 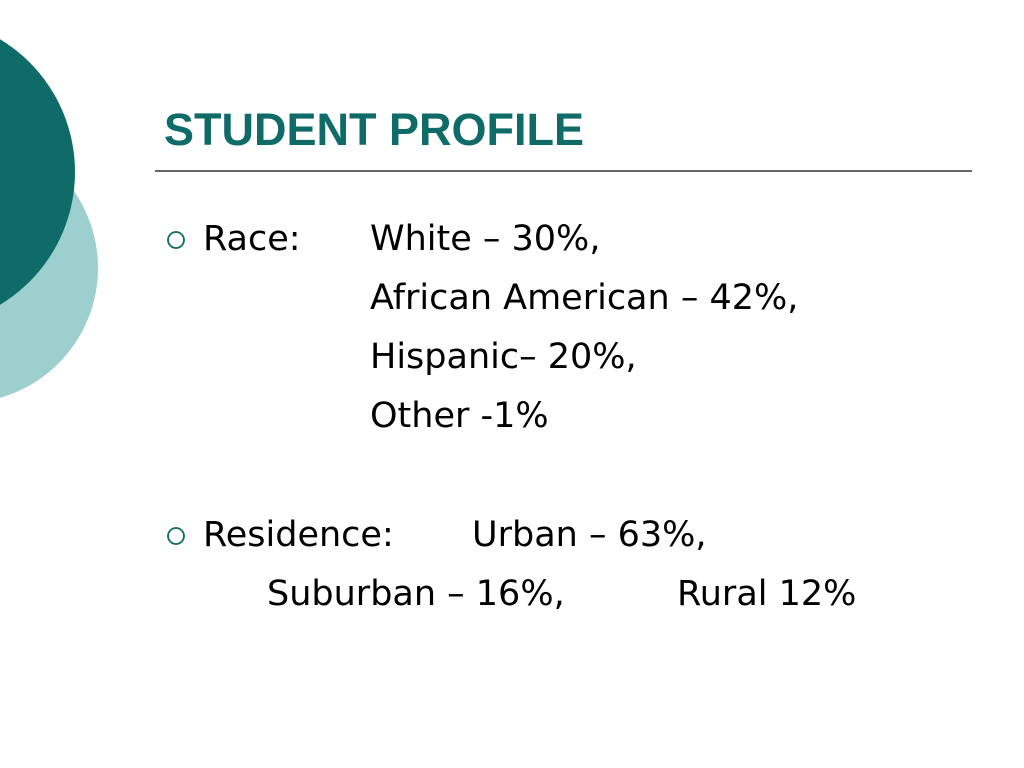 I want to click on bullet-item: Hispanic– 20%,, so click(x=503, y=357).